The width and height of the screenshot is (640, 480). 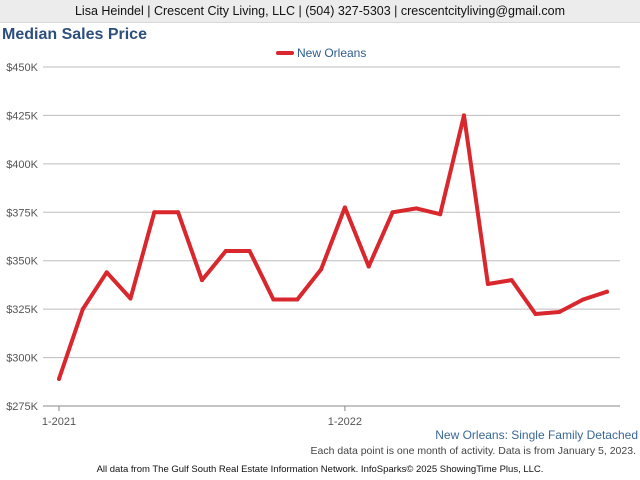 I want to click on y-tick-label: $325K, so click(x=22, y=310).